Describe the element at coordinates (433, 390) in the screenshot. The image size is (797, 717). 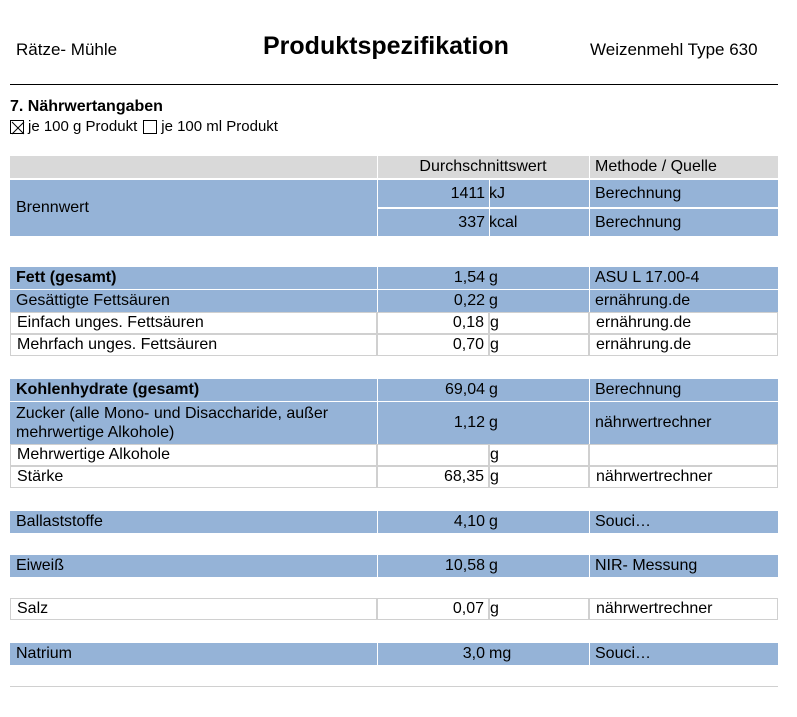
I see `nutrient-value: 69,04` at that location.